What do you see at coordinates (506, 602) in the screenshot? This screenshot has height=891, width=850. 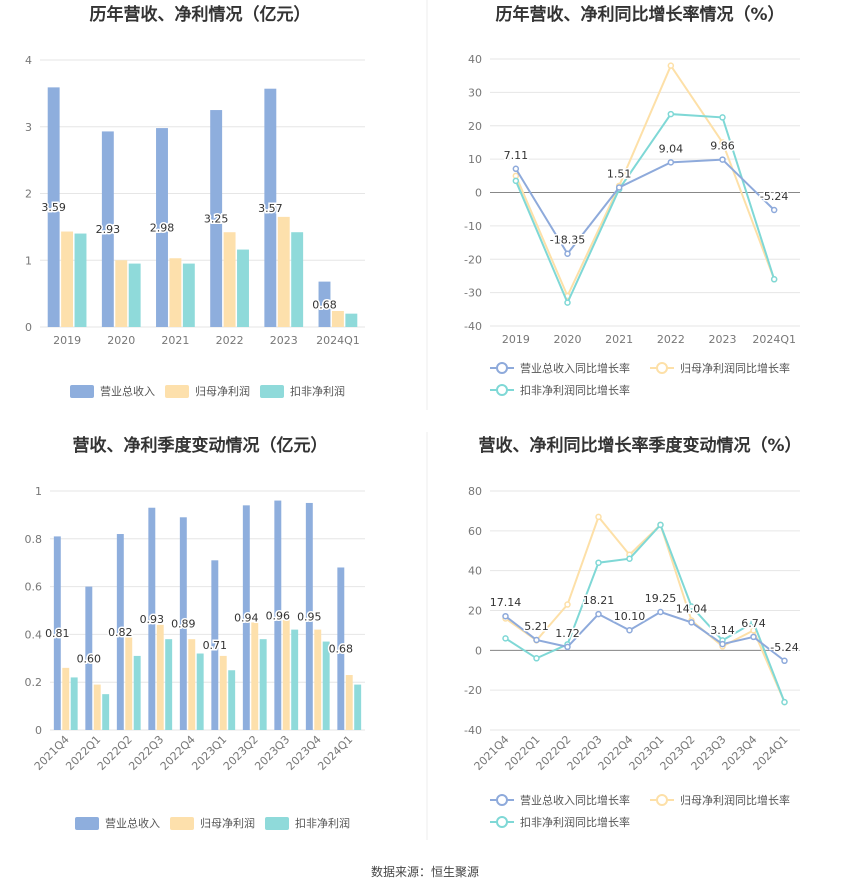 I see `data-label: 17.14` at bounding box center [506, 602].